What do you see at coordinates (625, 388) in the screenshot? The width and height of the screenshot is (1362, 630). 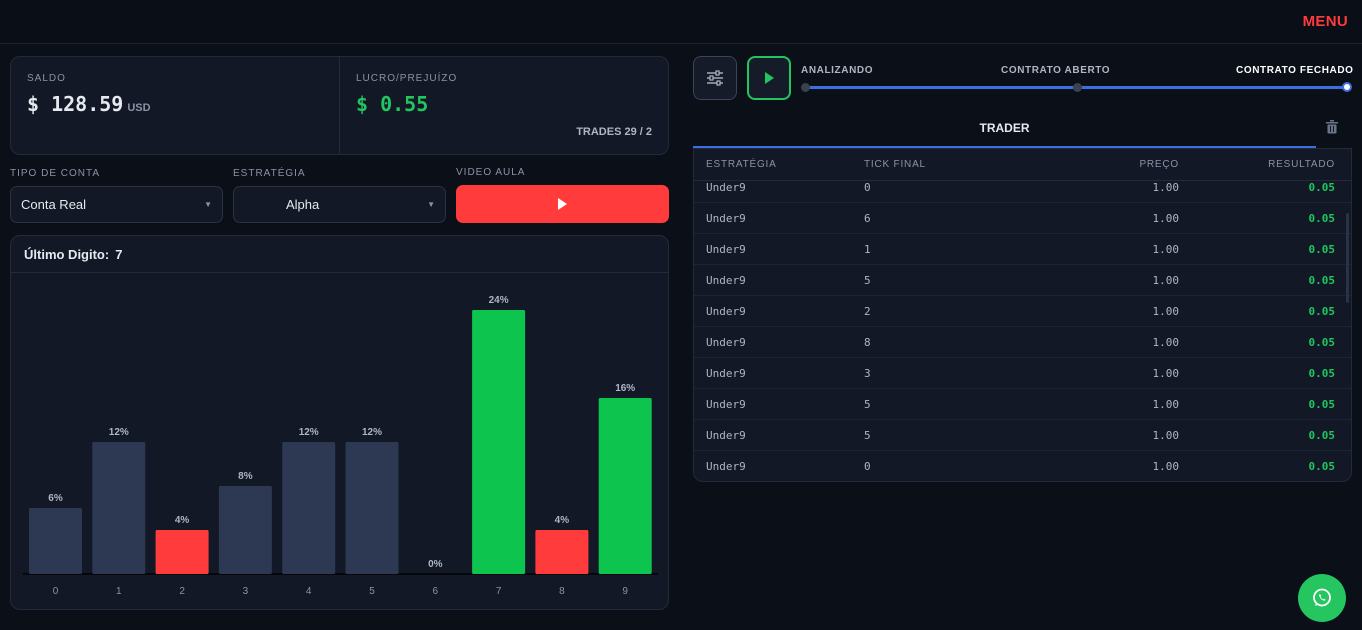 I see `bar-value-label-9: 16%` at bounding box center [625, 388].